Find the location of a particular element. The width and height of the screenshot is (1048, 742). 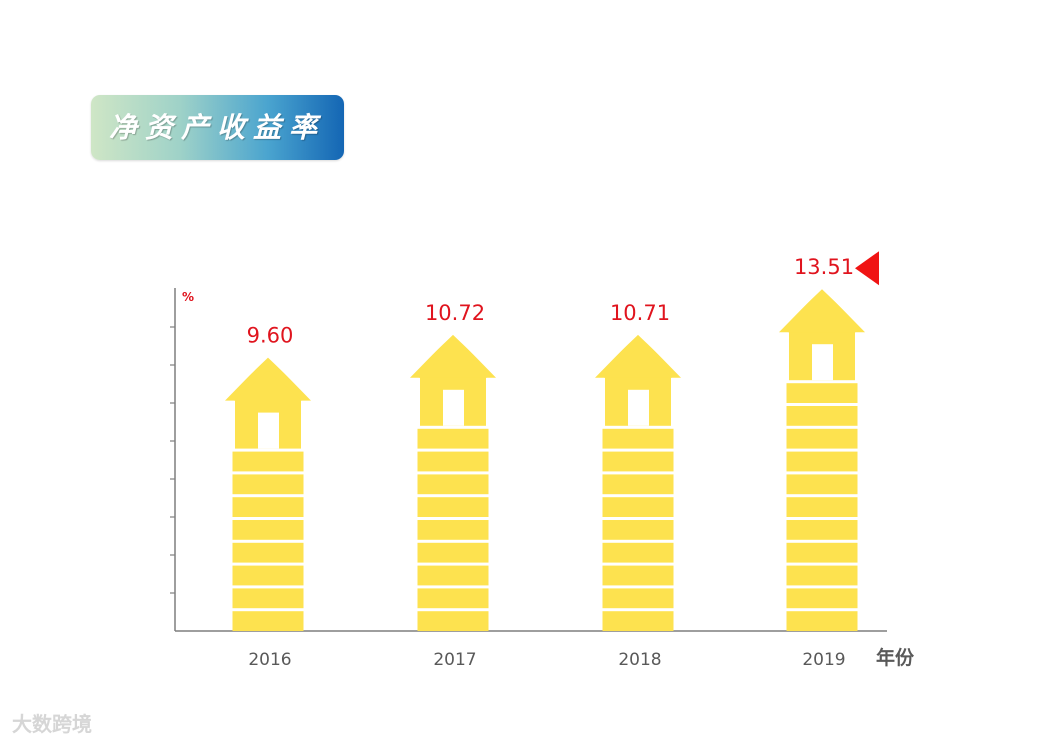

x-tick-label: 2018 is located at coordinates (639, 660).